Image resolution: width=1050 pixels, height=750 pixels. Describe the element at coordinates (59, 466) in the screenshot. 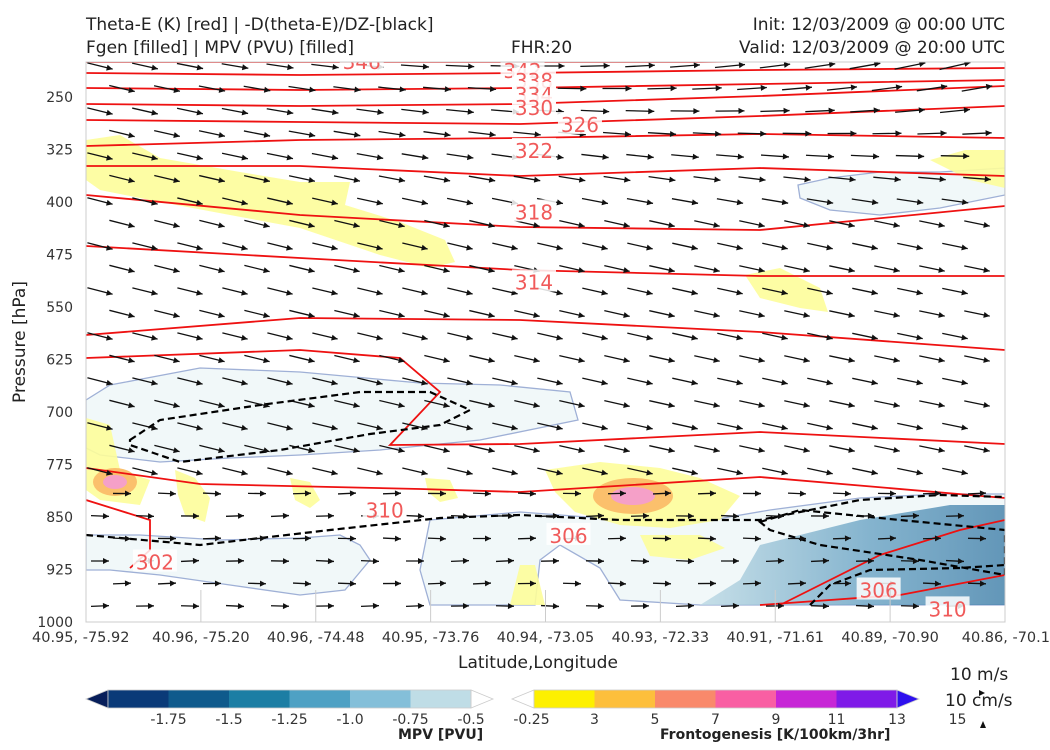

I see `y-tick-label: 775` at that location.